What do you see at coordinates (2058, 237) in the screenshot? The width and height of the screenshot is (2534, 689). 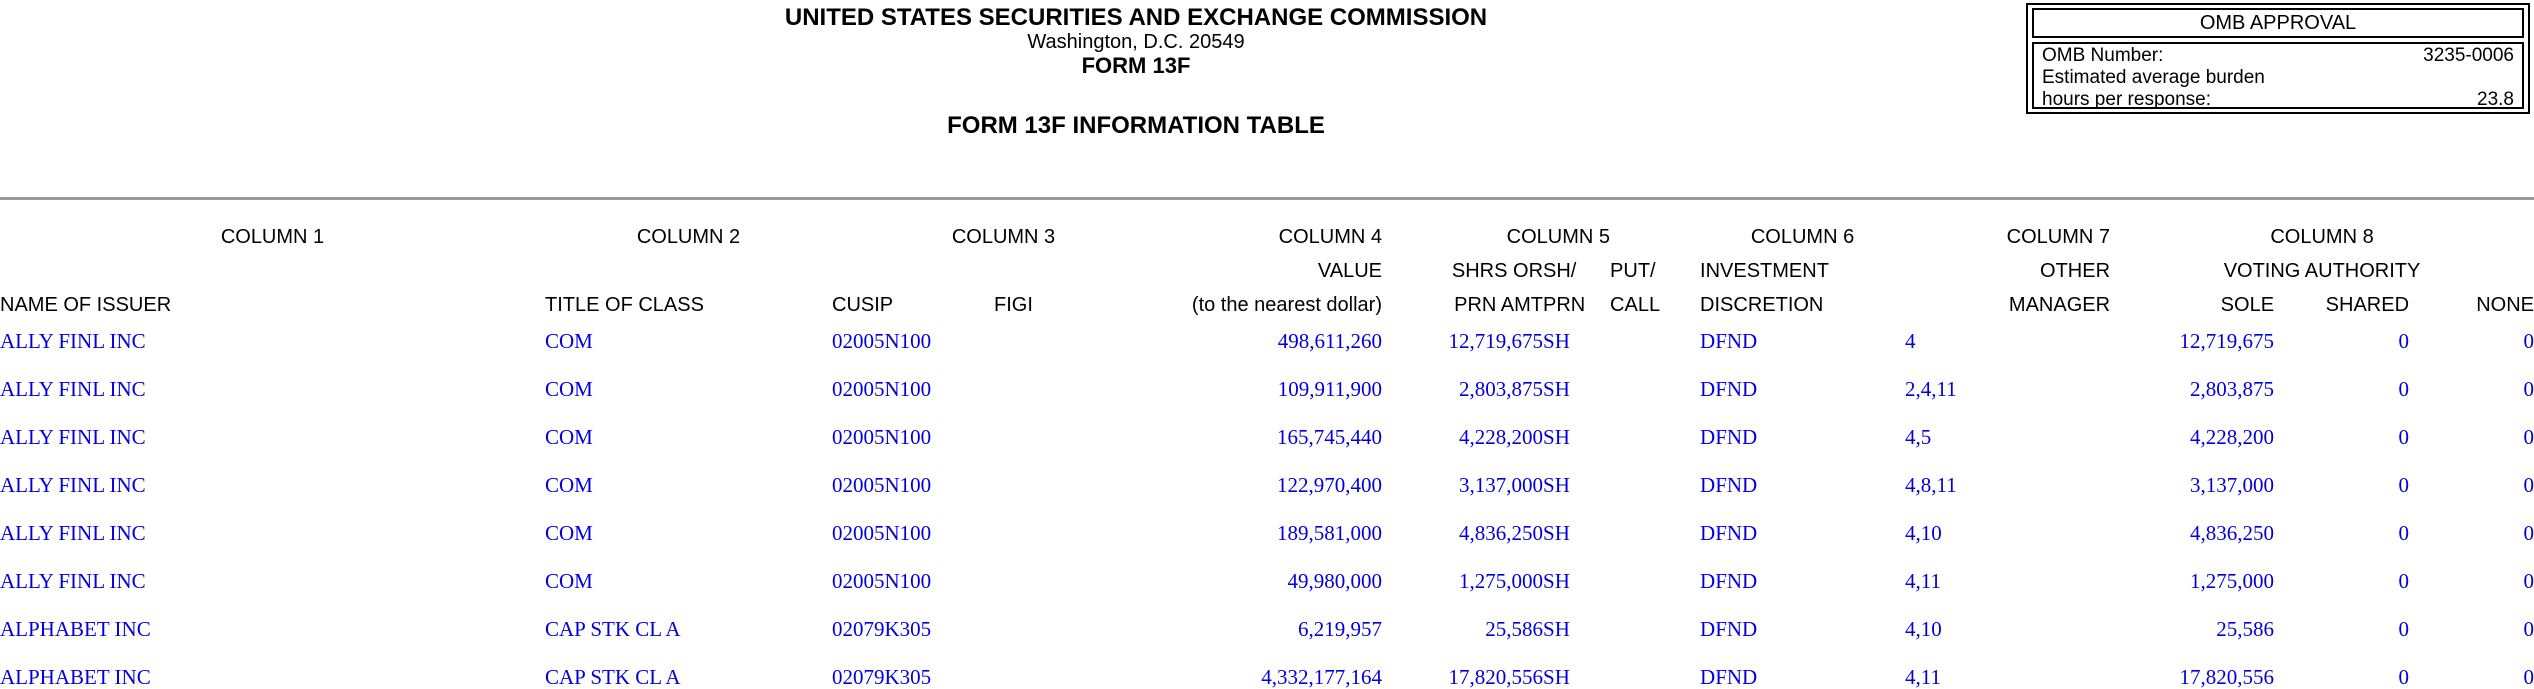 I see `header-column-7: COLUMN 7` at bounding box center [2058, 237].